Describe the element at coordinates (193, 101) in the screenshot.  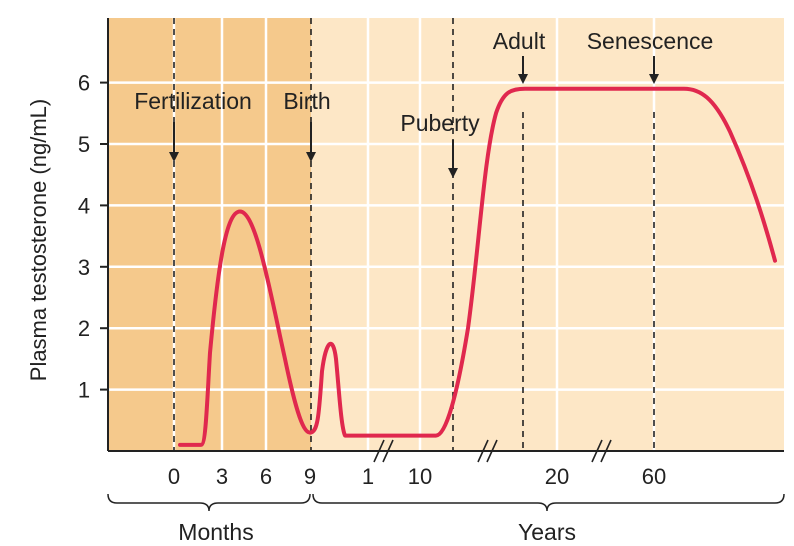
I see `annotation-fertilization: Fertilization` at that location.